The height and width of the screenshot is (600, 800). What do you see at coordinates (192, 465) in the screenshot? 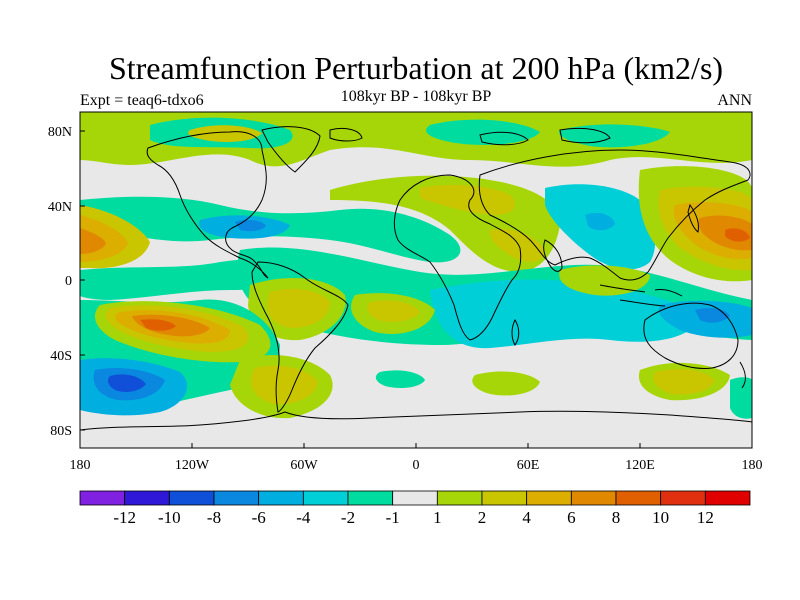
I see `lon-label-120w: 120W` at bounding box center [192, 465].